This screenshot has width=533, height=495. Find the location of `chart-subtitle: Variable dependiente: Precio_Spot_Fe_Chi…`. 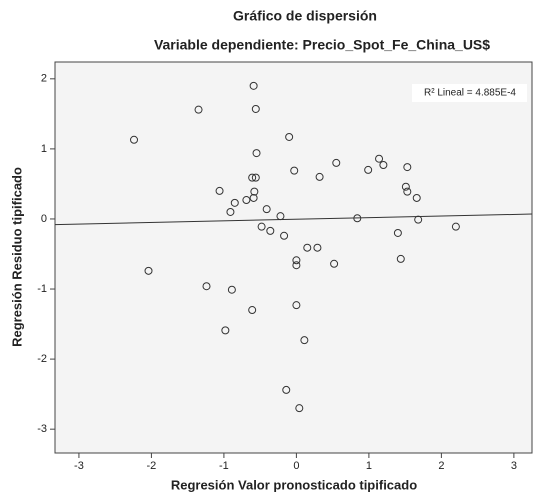

chart-subtitle: Variable dependiente: Precio_Spot_Fe_Chi… is located at coordinates (322, 45).